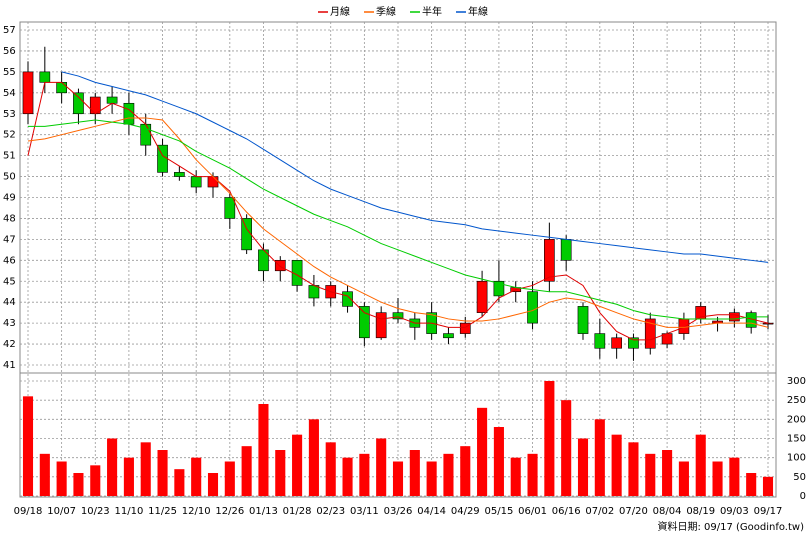  I want to click on x-tick-label: 12/26, so click(229, 511).